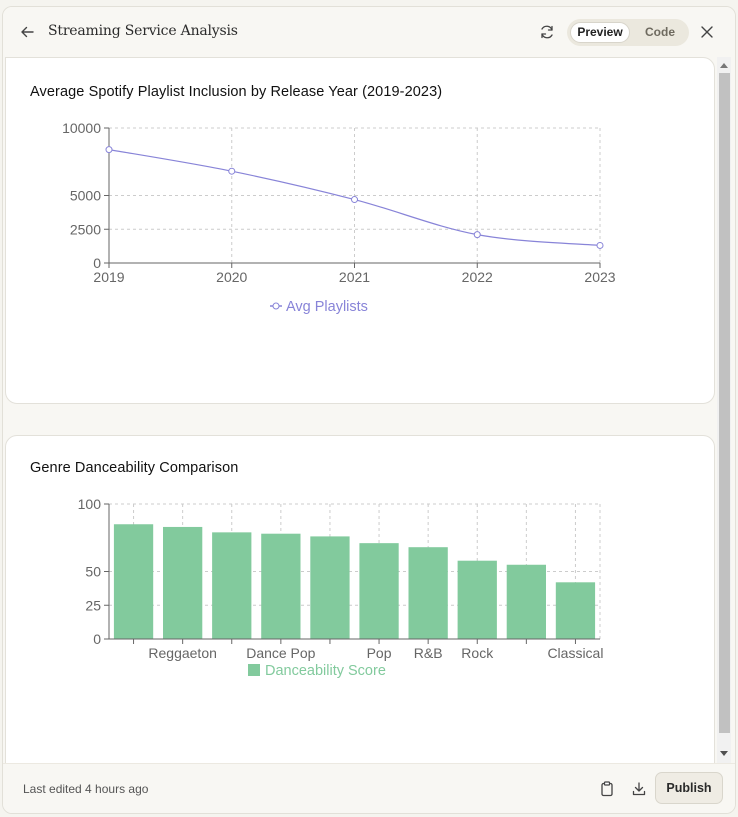 This screenshot has width=738, height=817. Describe the element at coordinates (575, 653) in the screenshot. I see `x-tick-label: Classical` at that location.